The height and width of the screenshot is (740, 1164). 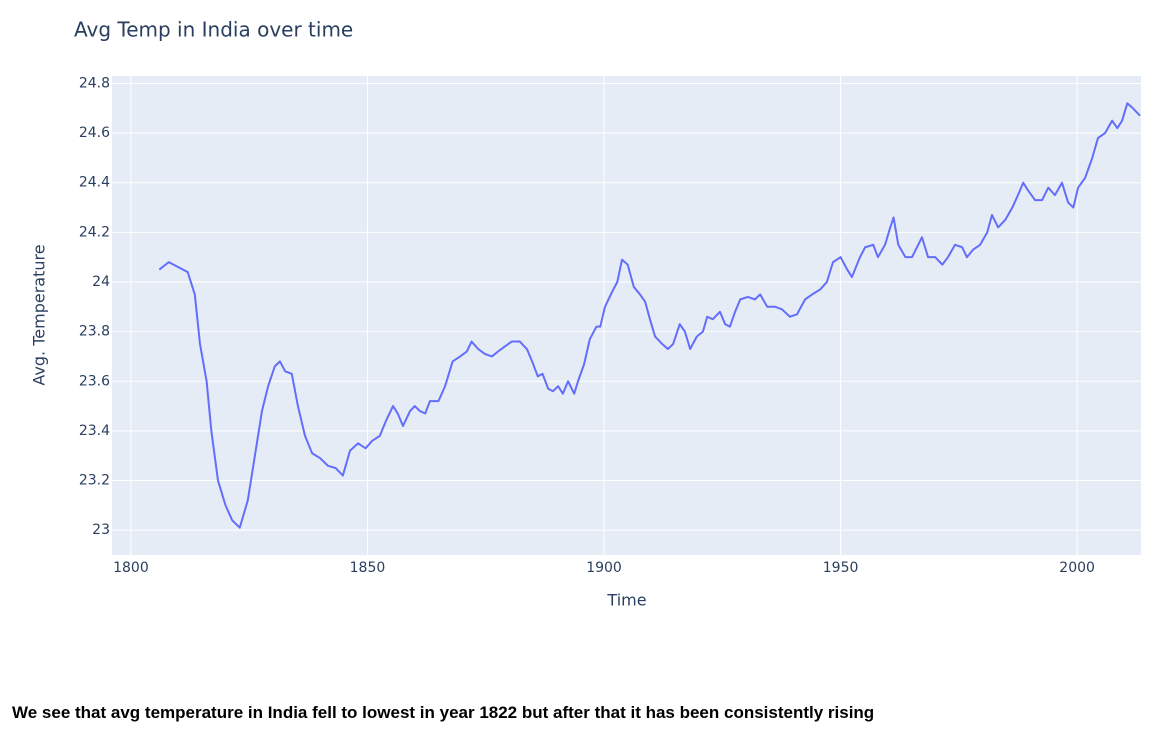 I want to click on y-tick-label: 24.4, so click(x=94, y=183).